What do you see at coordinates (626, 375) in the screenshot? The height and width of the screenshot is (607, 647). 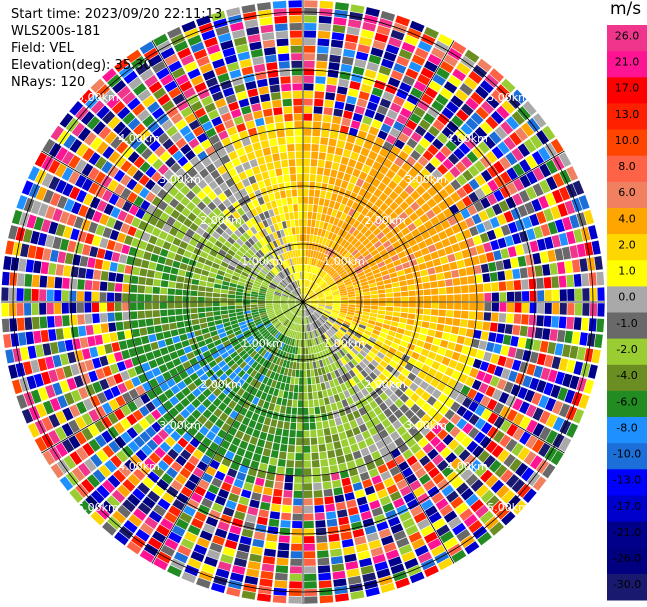 I see `colorbar-tick-label: -4.0` at bounding box center [626, 375].